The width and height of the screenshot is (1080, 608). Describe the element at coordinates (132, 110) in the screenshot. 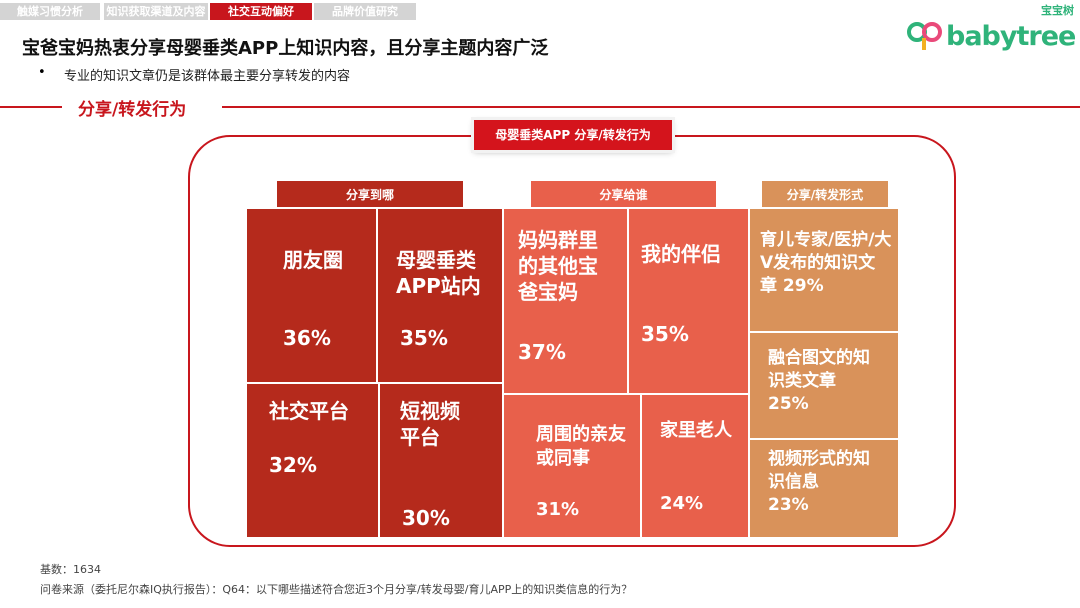

I see `section-title: 分享/转发行为` at that location.